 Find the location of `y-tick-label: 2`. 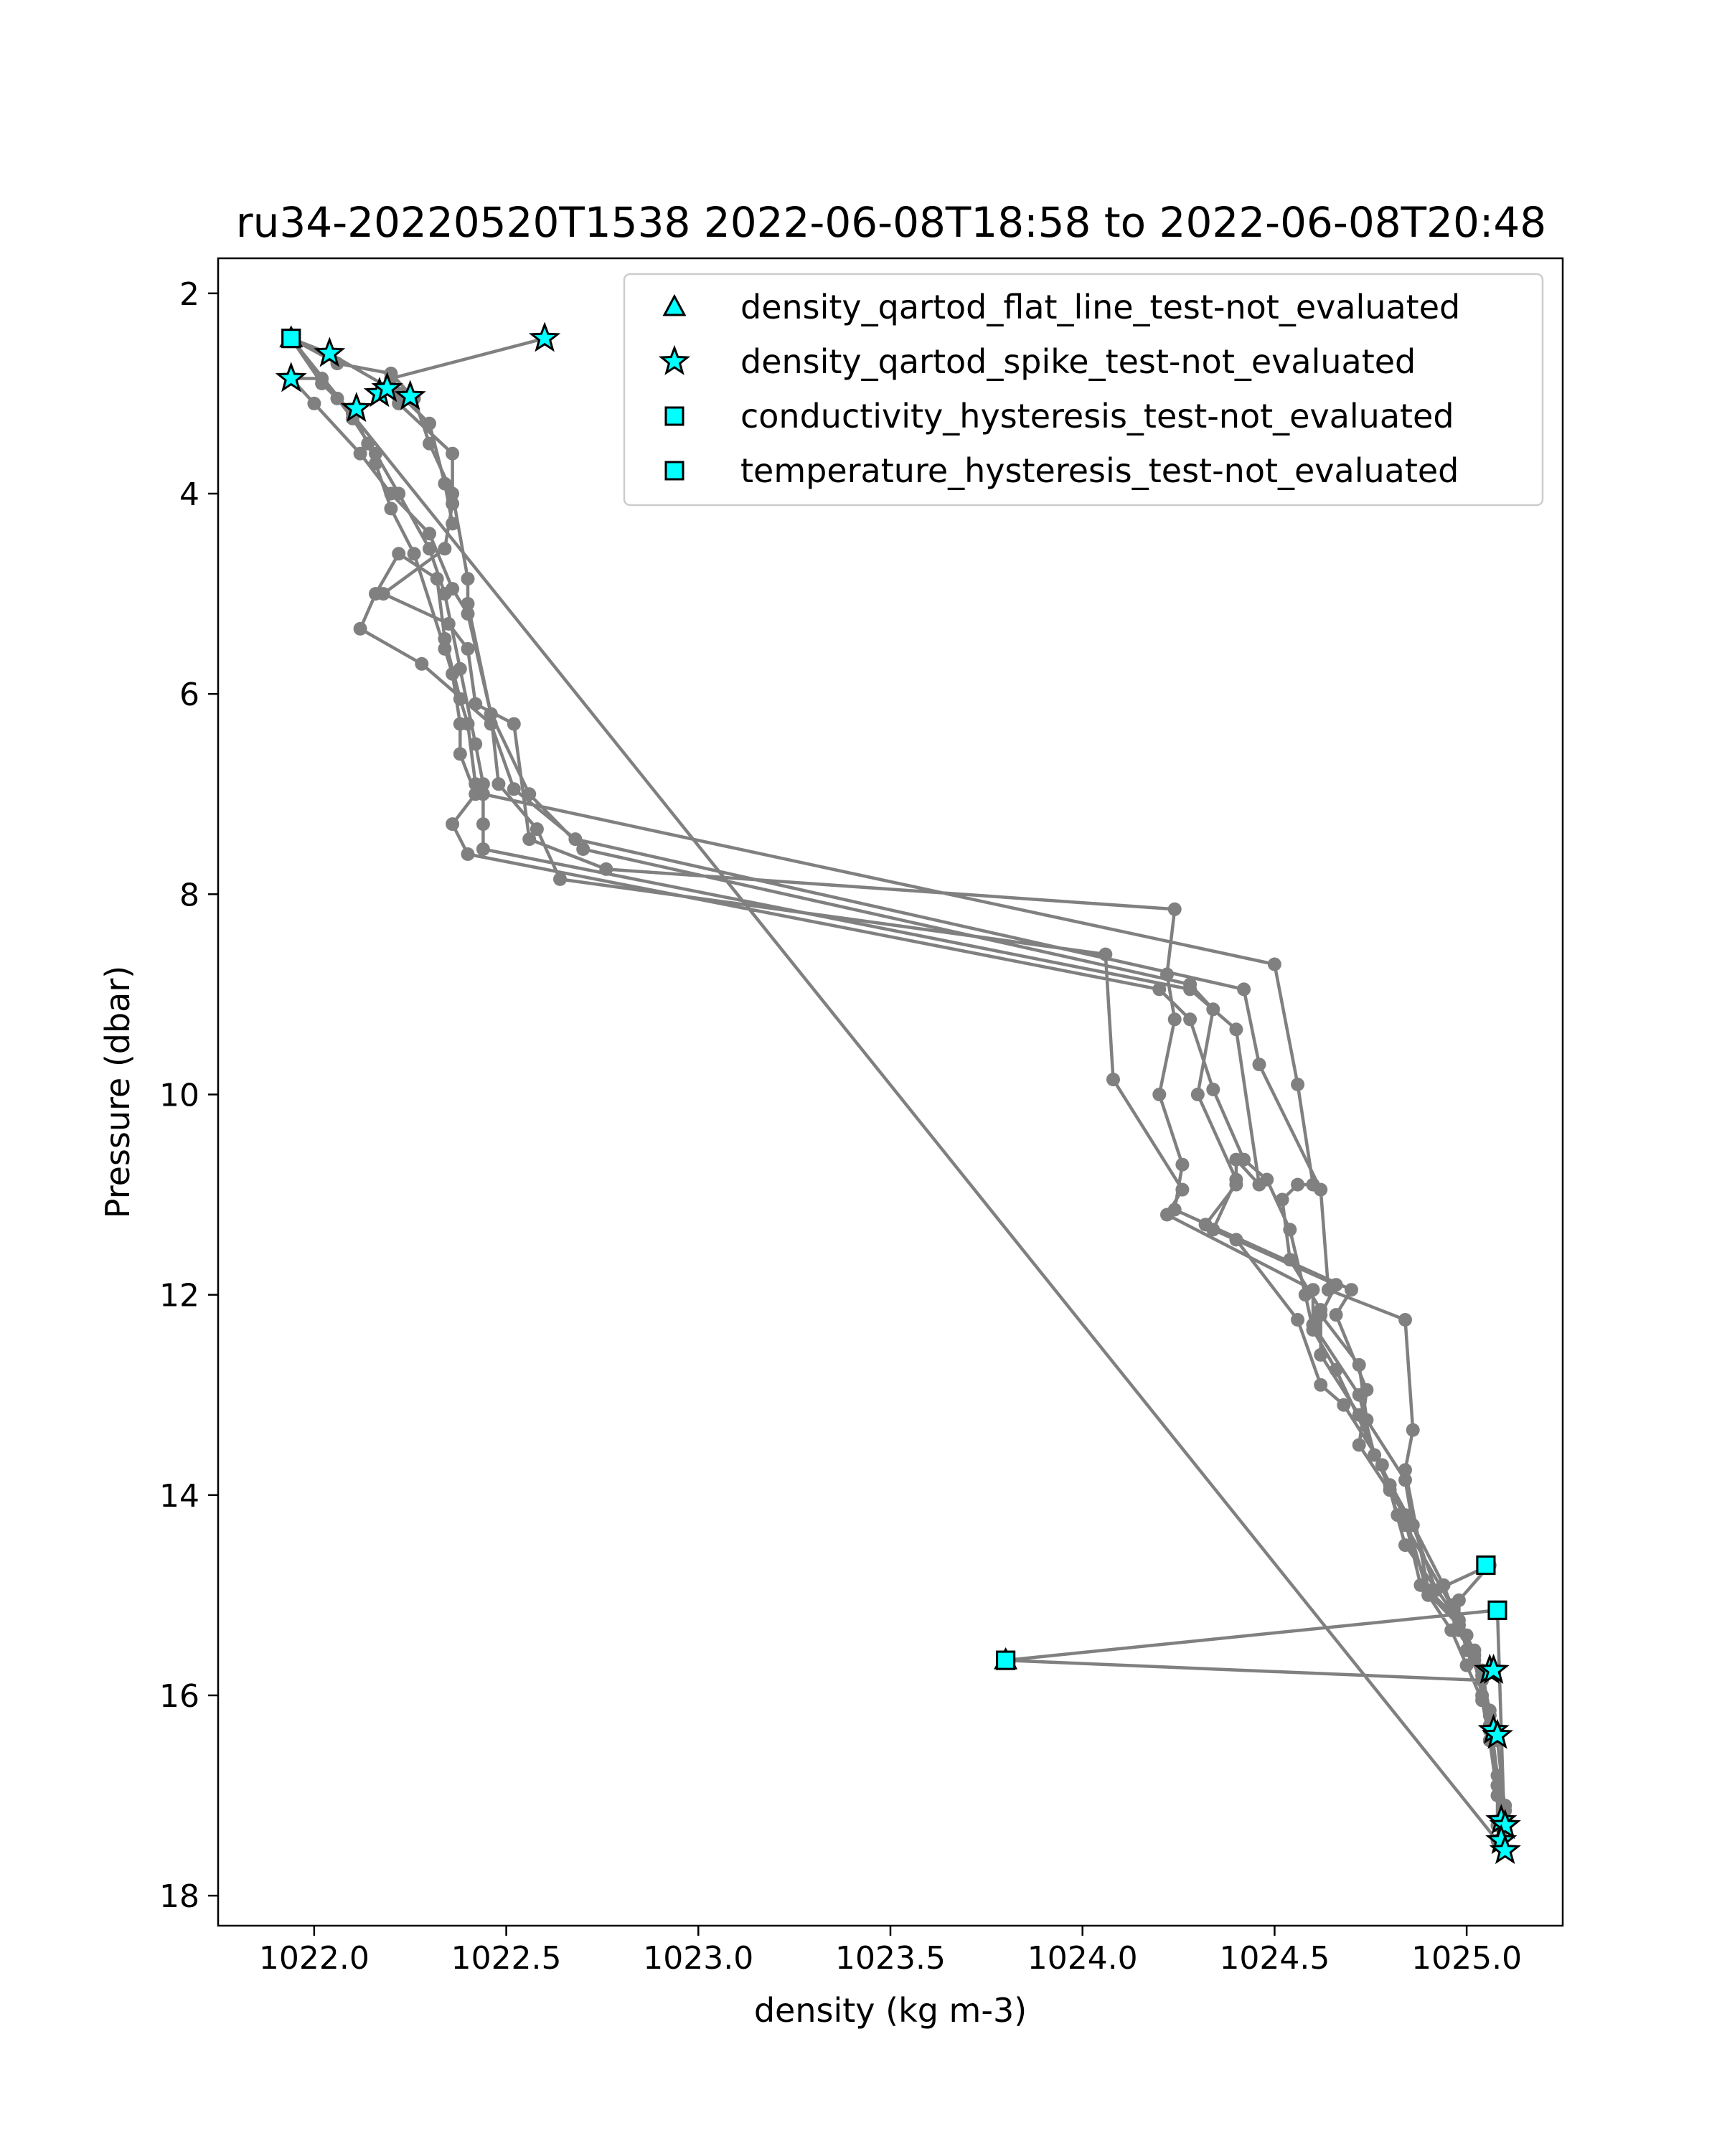

y-tick-label: 2 is located at coordinates (189, 294).